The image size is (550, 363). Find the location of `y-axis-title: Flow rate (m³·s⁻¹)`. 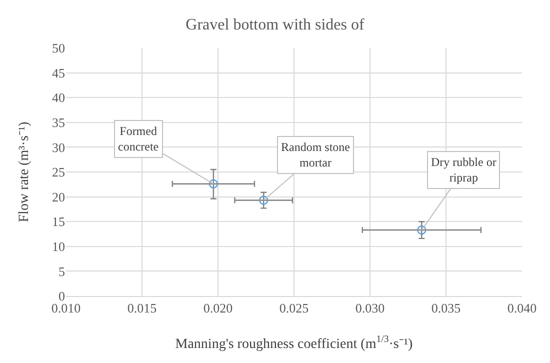

y-axis-title: Flow rate (m³·s⁻¹) is located at coordinates (24, 171).